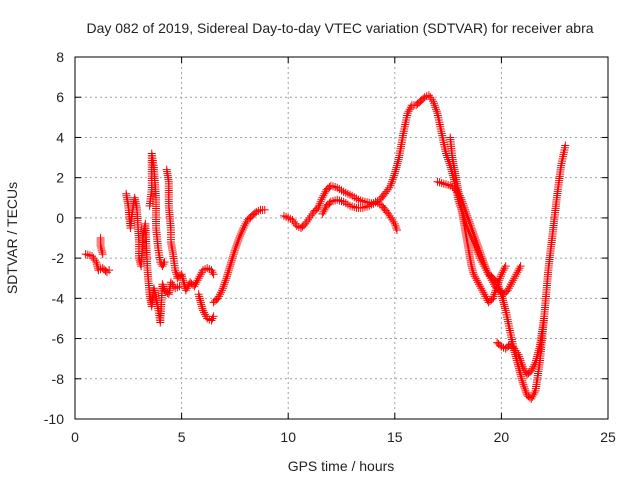  I want to click on x-tick-label: 10, so click(288, 437).